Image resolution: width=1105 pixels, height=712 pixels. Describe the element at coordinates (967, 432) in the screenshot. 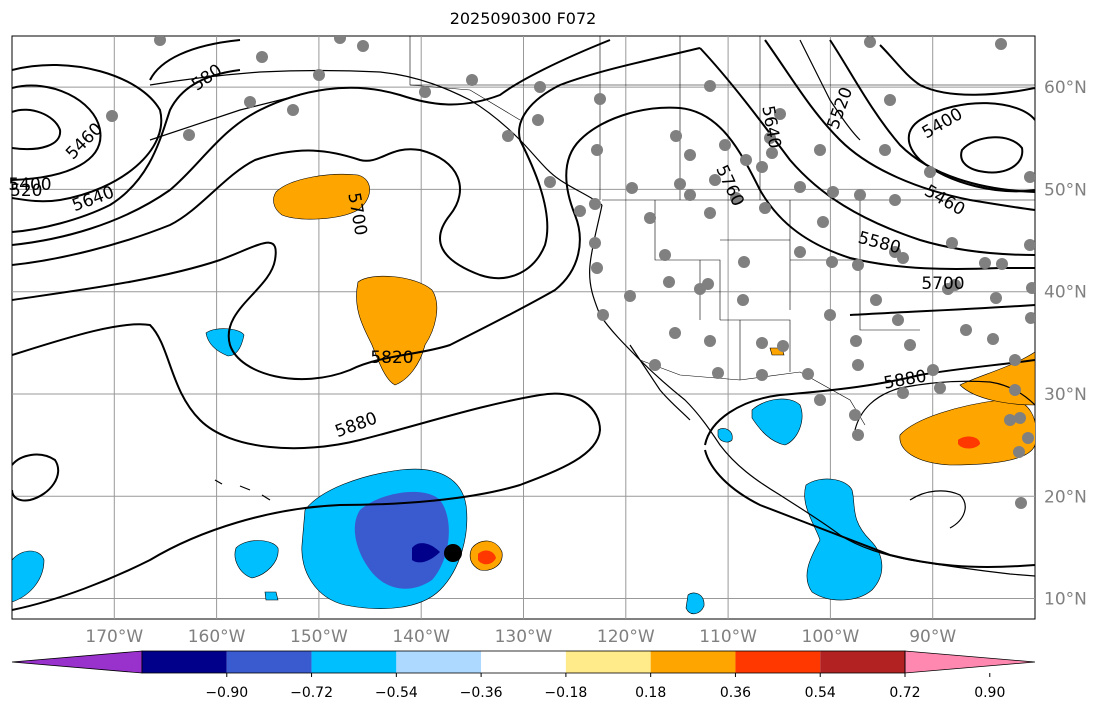

I see `pos-anomaly-region` at that location.